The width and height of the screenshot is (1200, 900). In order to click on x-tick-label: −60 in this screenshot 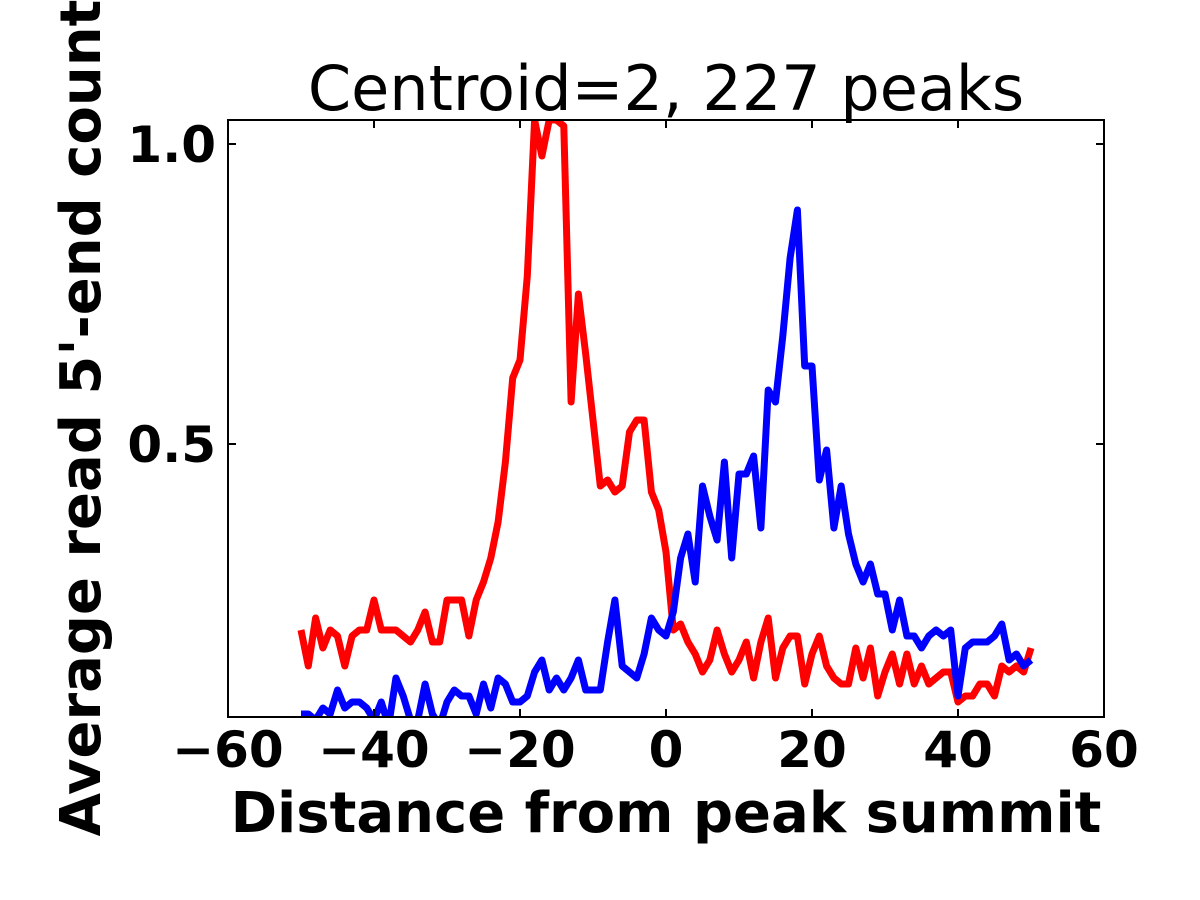, I will do `click(227, 750)`.